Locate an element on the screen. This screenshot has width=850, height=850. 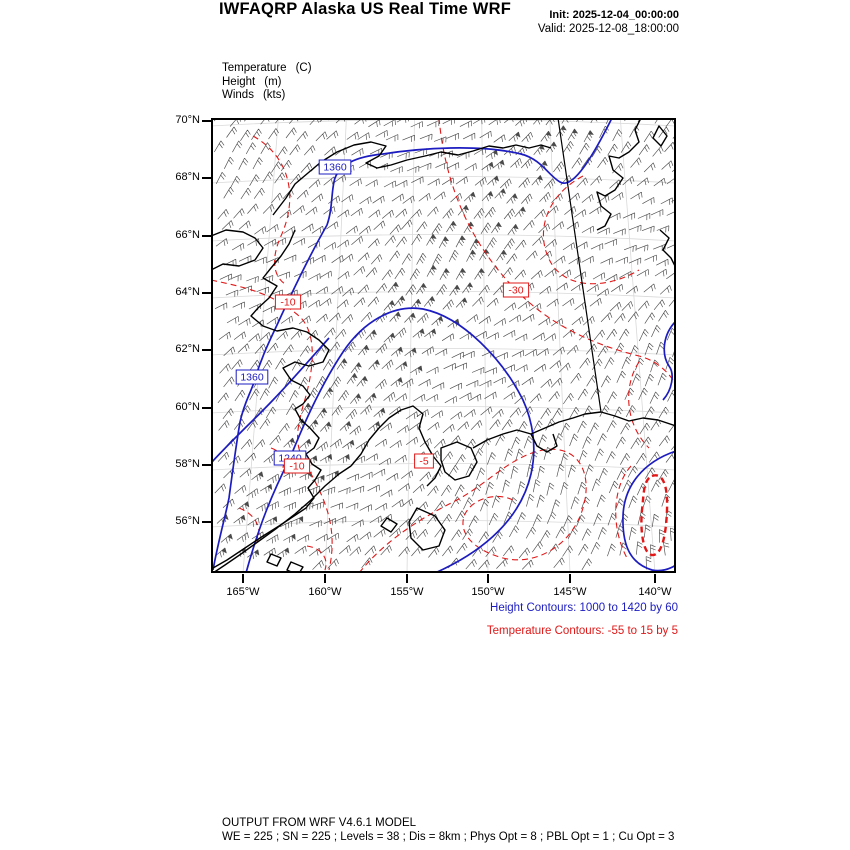
legend-row-winds: Winds (kts) is located at coordinates (267, 96).